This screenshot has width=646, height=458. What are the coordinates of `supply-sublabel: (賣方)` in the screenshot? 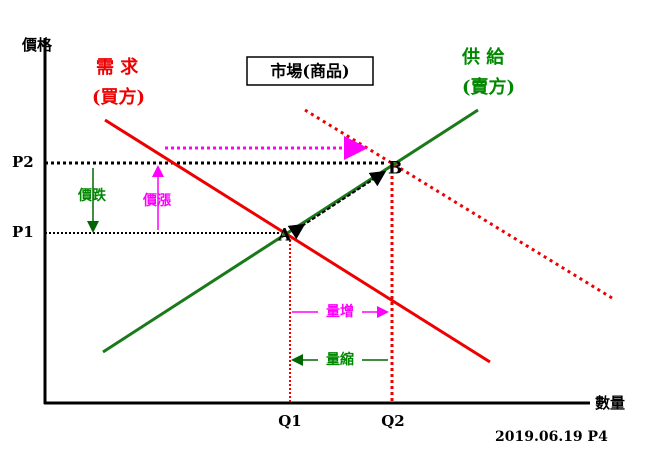 It's located at (488, 87).